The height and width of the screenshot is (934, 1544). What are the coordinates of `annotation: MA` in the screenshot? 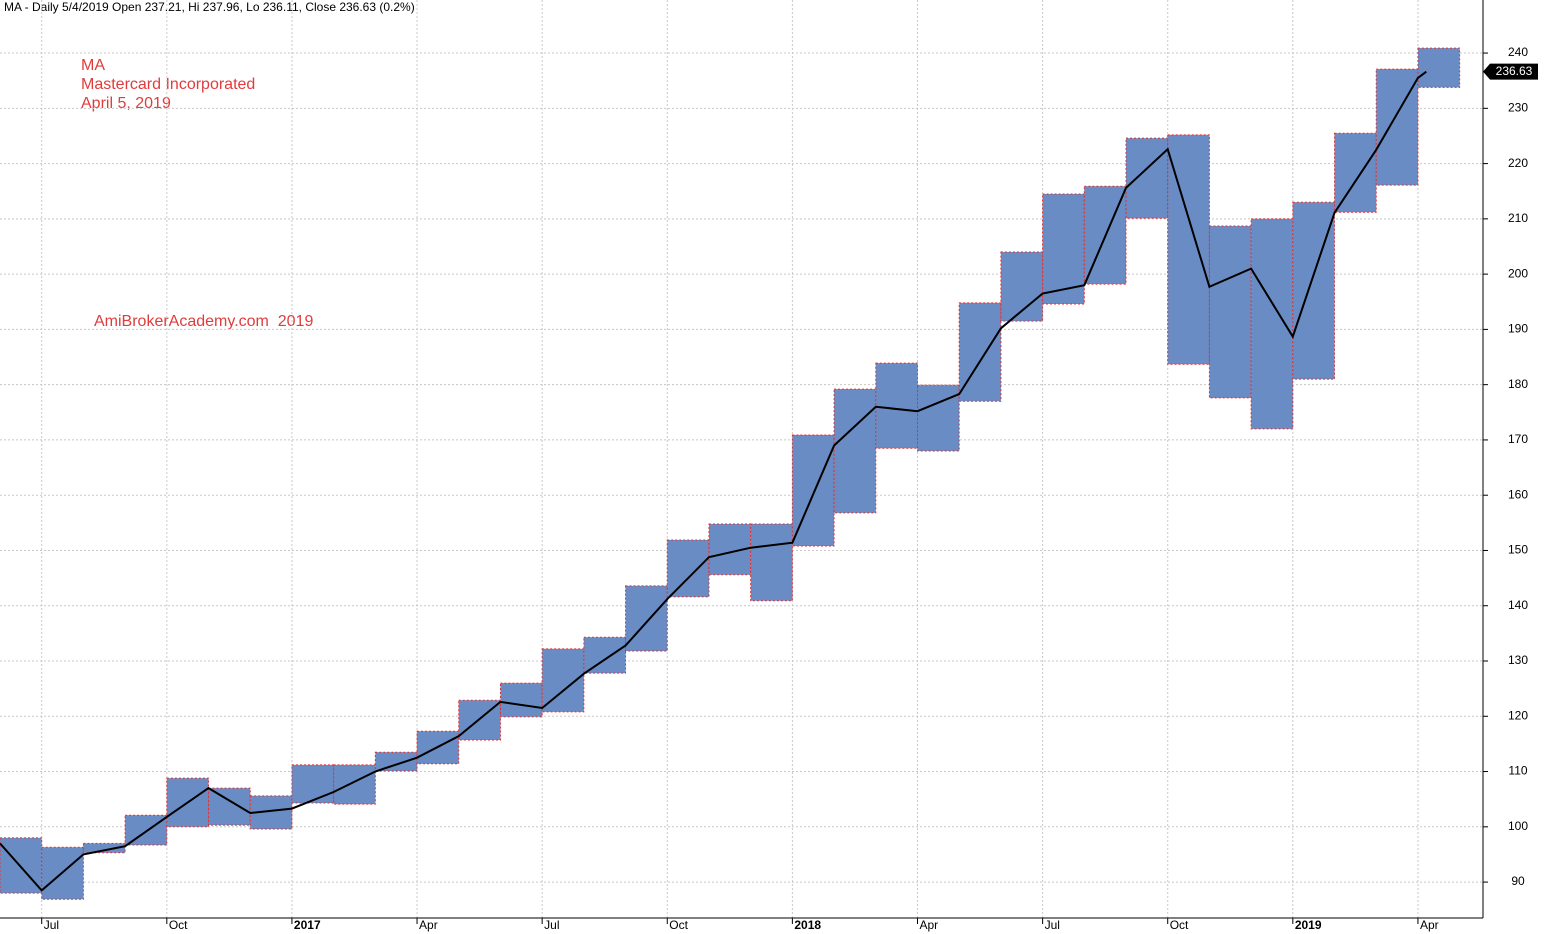 It's located at (93, 65).